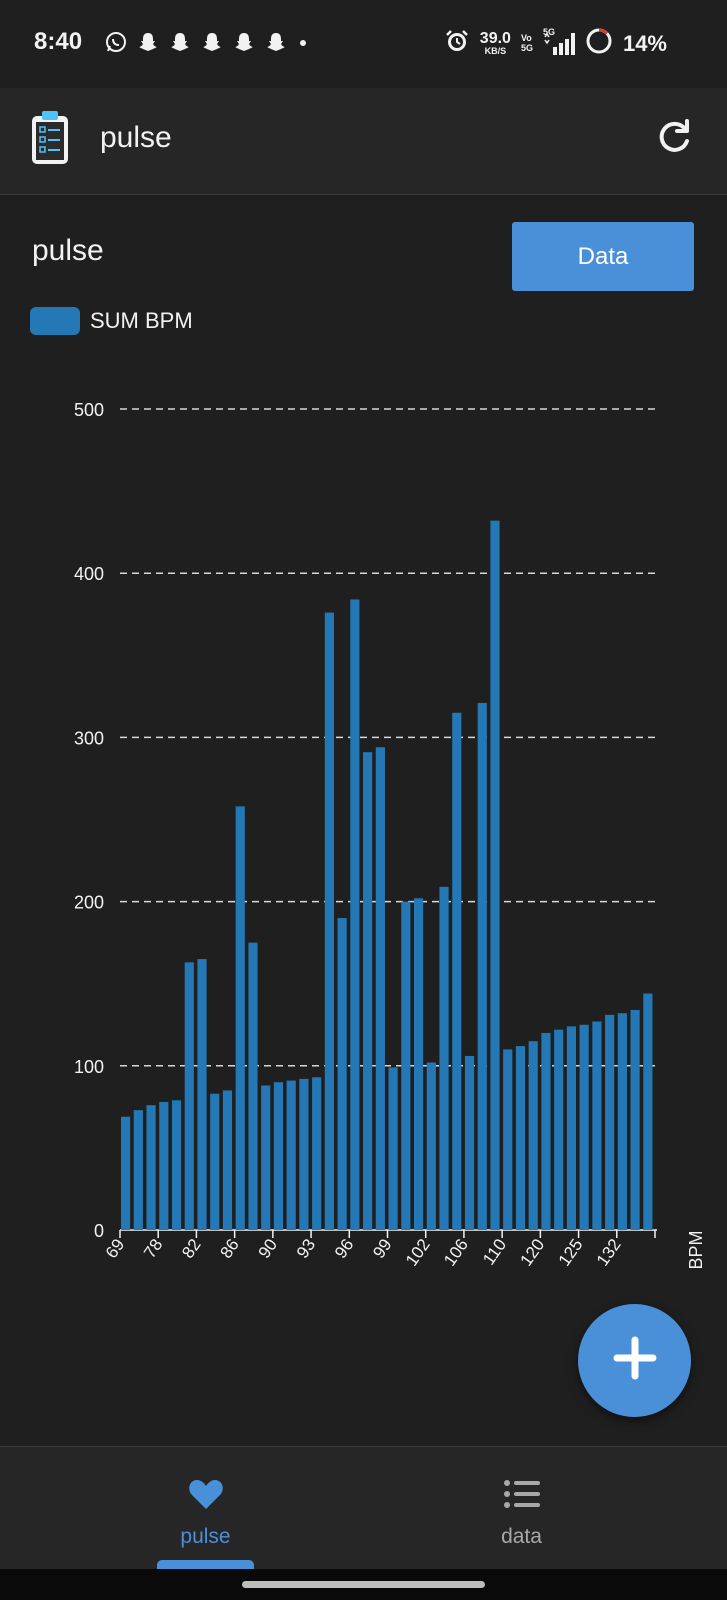 This screenshot has width=727, height=1600. I want to click on y-tick-label: 400, so click(89, 574).